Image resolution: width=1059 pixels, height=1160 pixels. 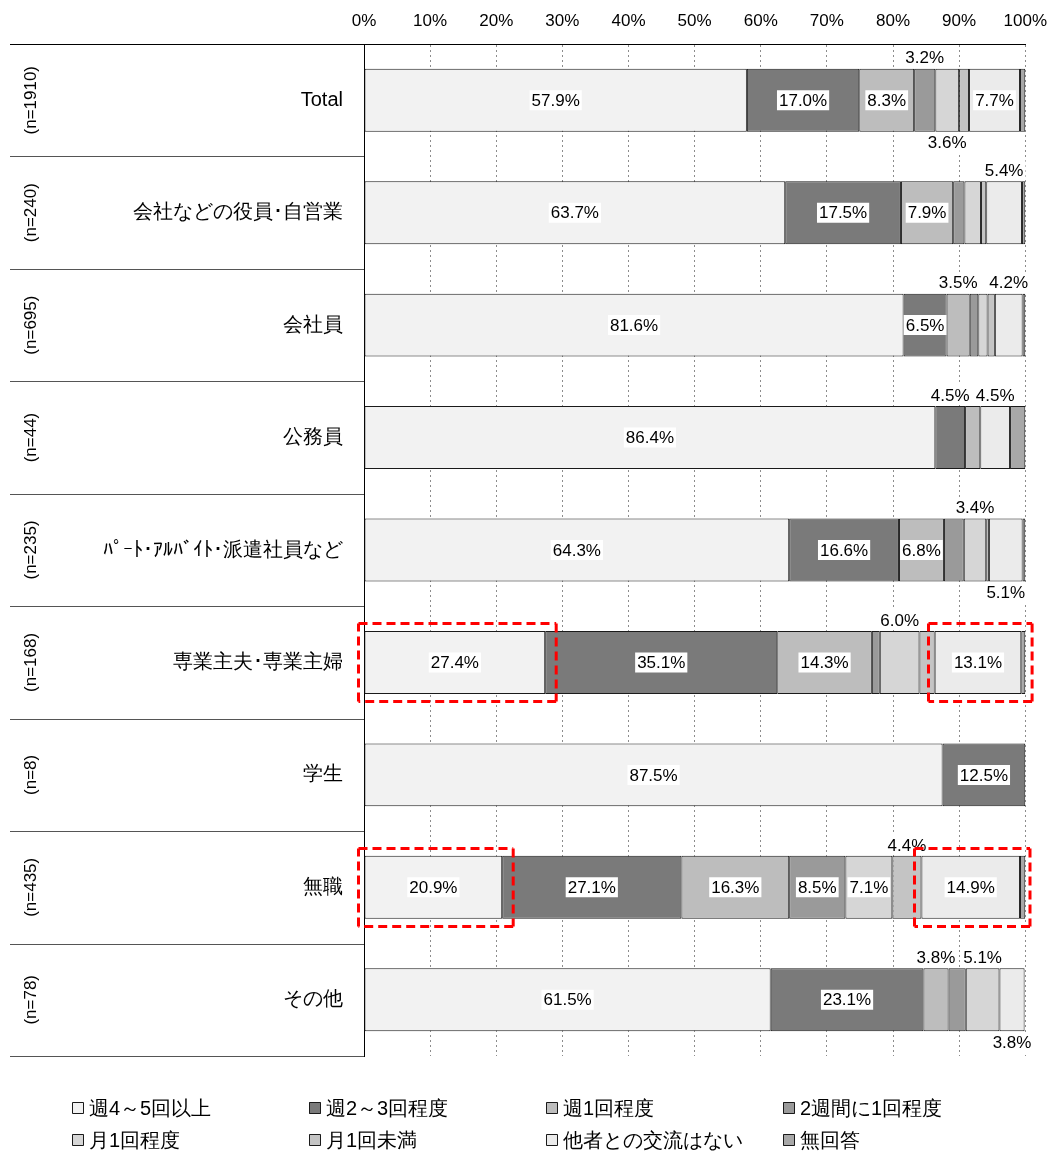 What do you see at coordinates (430, 21) in the screenshot?
I see `x-tick-label: 10%` at bounding box center [430, 21].